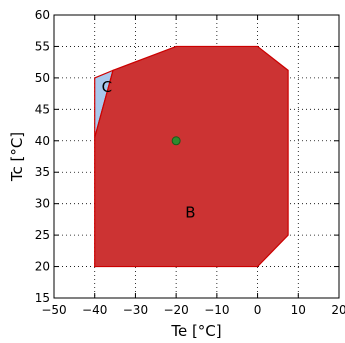 The height and width of the screenshot is (343, 345). What do you see at coordinates (107, 87) in the screenshot?
I see `region-c-label: C` at bounding box center [107, 87].